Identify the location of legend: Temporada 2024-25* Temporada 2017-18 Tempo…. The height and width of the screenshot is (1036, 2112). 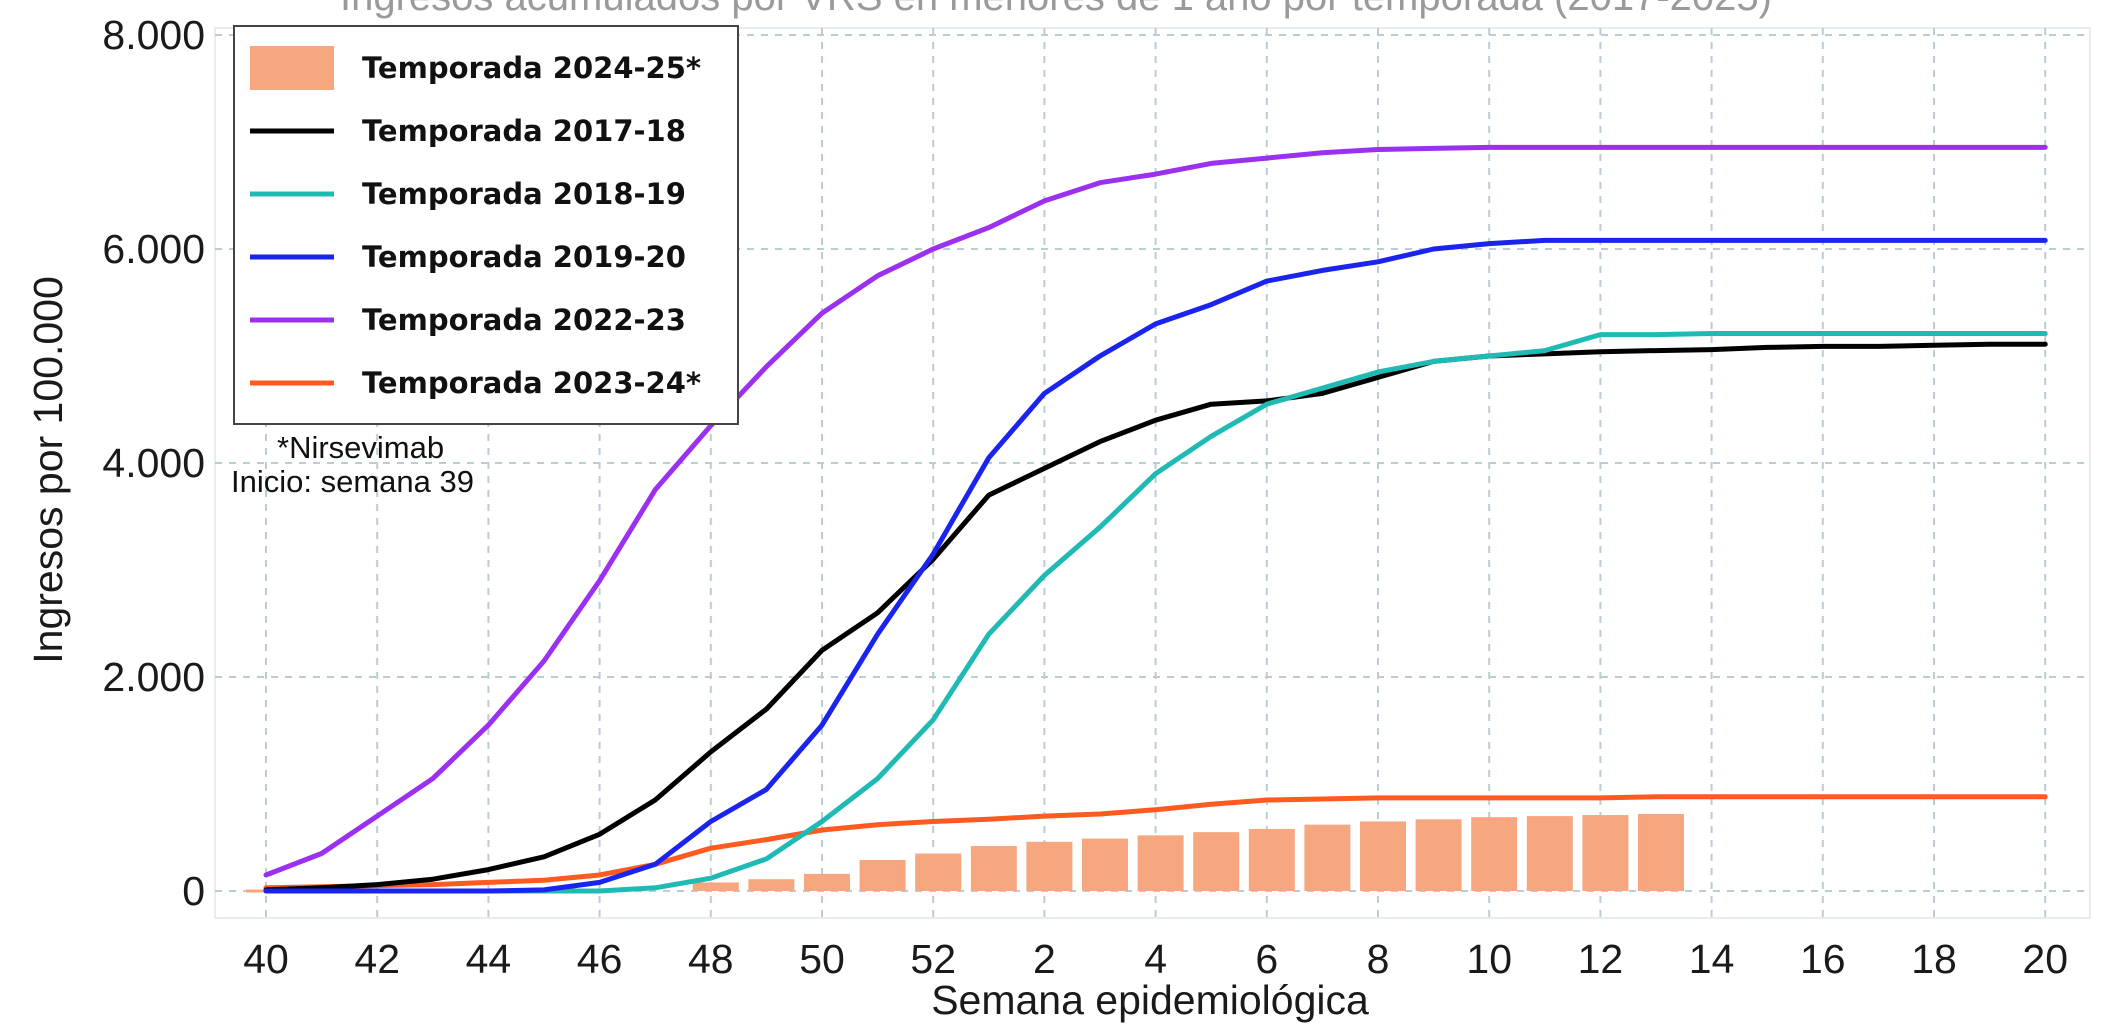
(486, 225).